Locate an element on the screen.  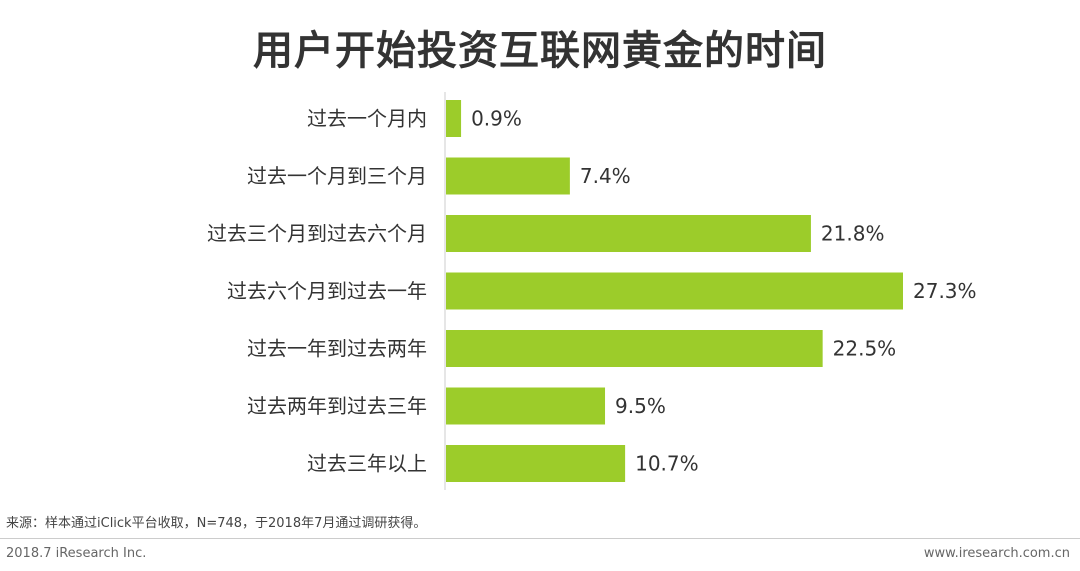
footer-website: www.iresearch.com.cn is located at coordinates (996, 553).